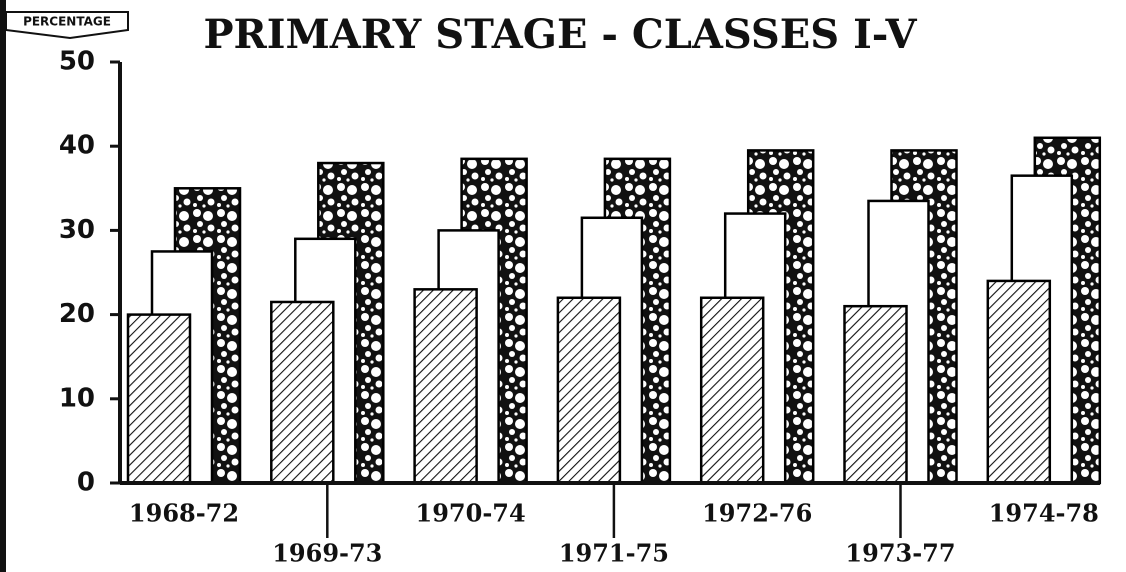 This screenshot has width=1126, height=572. What do you see at coordinates (77, 230) in the screenshot?
I see `y-tick-label: 30` at bounding box center [77, 230].